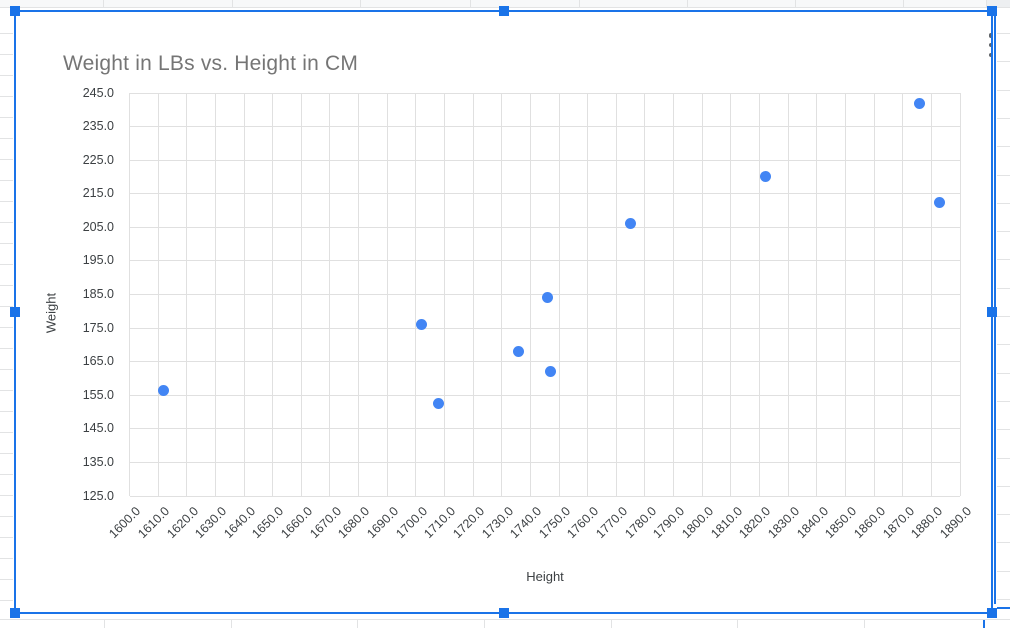  What do you see at coordinates (98, 327) in the screenshot?
I see `y-axis-tick-label: 175.0` at bounding box center [98, 327].